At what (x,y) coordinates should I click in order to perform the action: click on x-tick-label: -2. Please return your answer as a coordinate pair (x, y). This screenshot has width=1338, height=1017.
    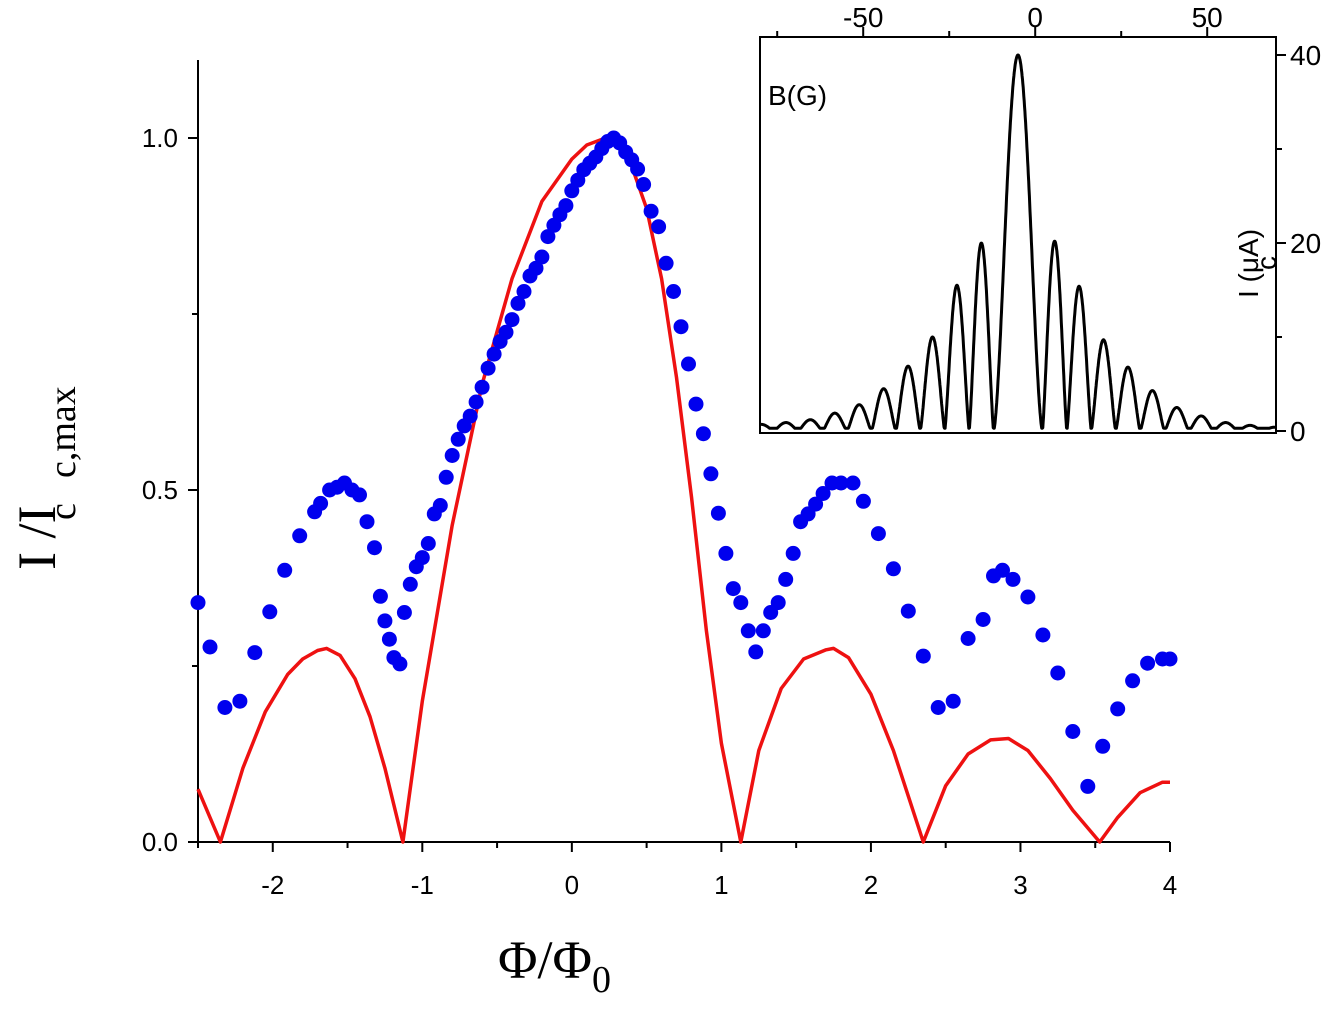
    Looking at the image, I should click on (272, 885).